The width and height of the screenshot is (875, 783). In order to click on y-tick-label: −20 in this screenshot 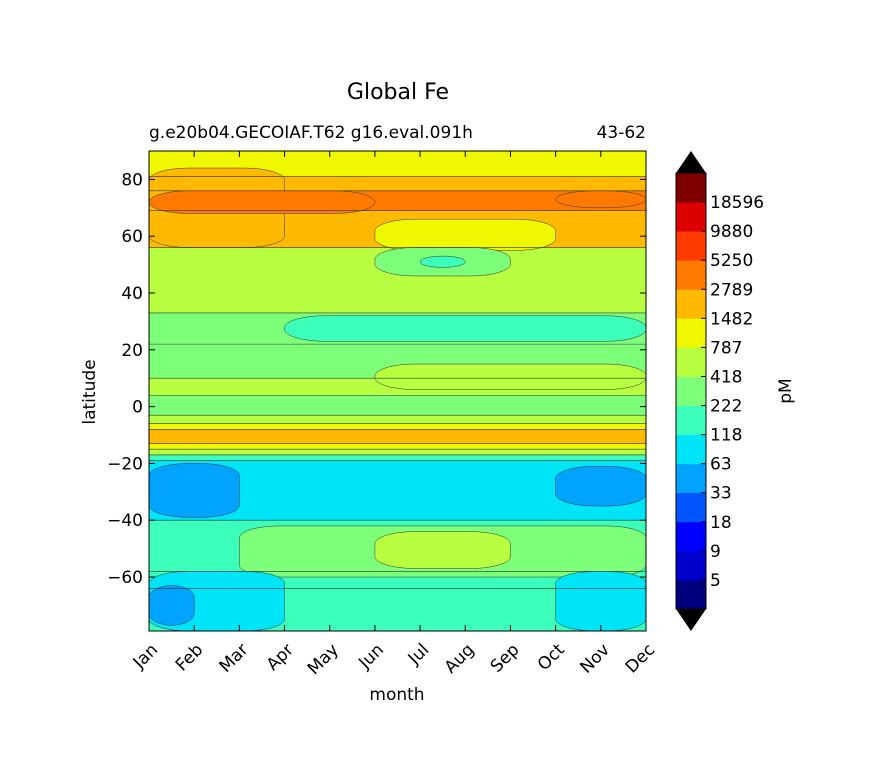, I will do `click(125, 464)`.